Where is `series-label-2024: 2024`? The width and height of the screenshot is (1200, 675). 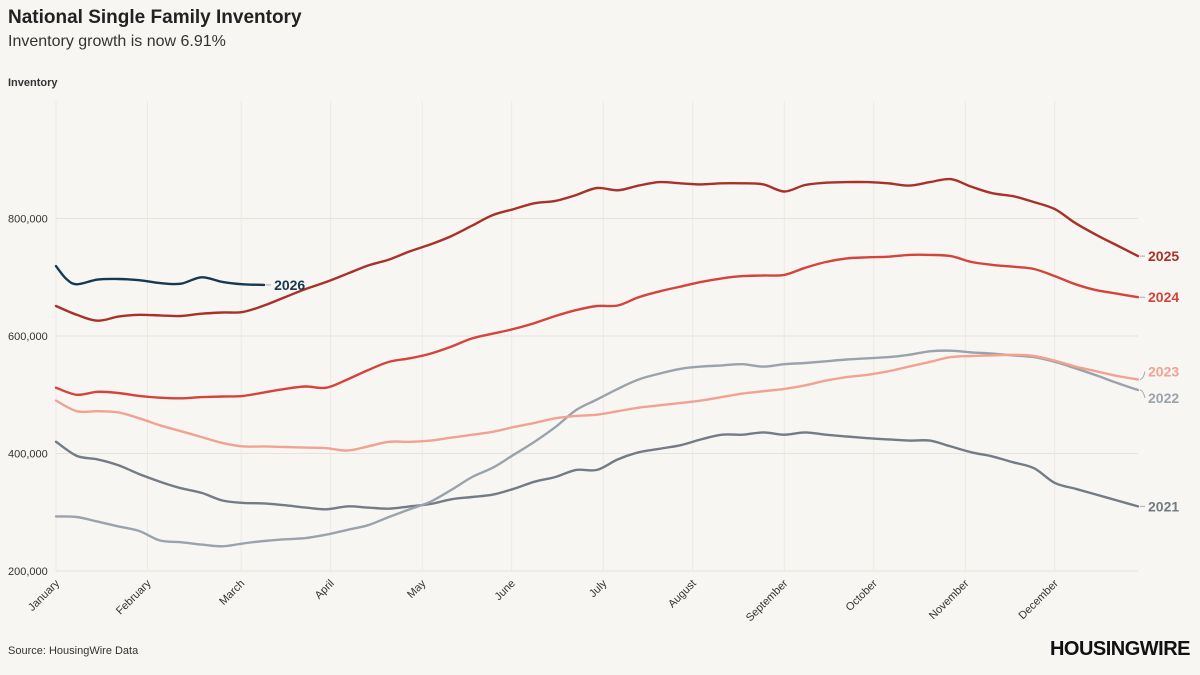
series-label-2024: 2024 is located at coordinates (1163, 297).